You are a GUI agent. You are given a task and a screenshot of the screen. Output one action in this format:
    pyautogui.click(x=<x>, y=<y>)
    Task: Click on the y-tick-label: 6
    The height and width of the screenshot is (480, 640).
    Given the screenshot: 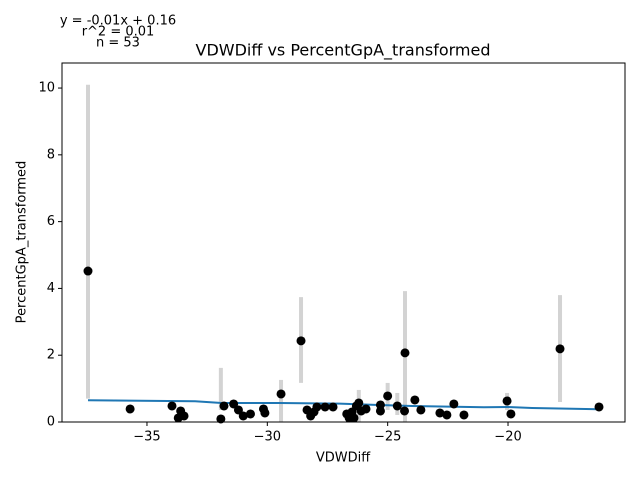 What is the action you would take?
    pyautogui.click(x=51, y=221)
    